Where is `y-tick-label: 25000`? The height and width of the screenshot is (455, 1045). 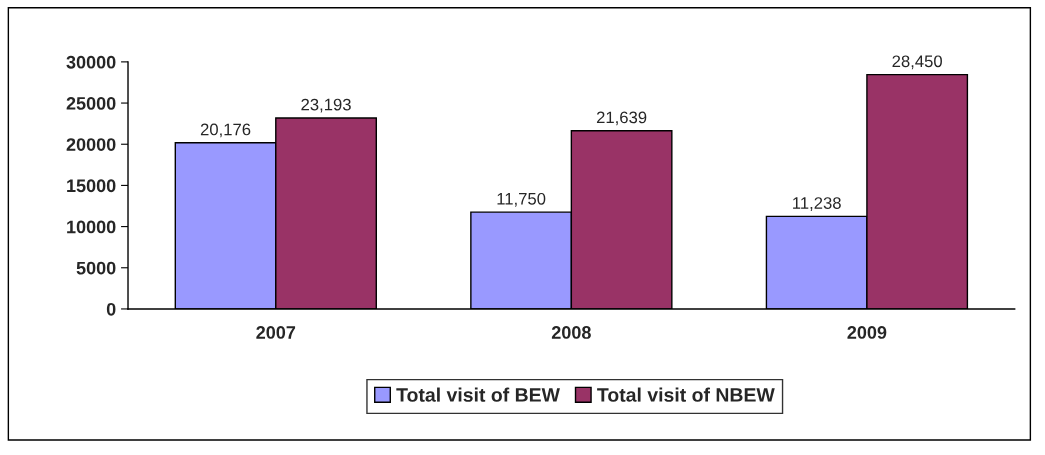 y-tick-label: 25000 is located at coordinates (91, 103).